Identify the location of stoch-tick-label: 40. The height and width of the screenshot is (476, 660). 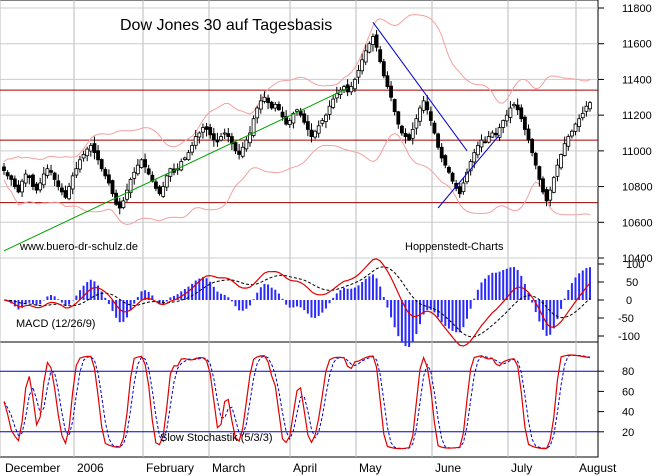
(628, 413).